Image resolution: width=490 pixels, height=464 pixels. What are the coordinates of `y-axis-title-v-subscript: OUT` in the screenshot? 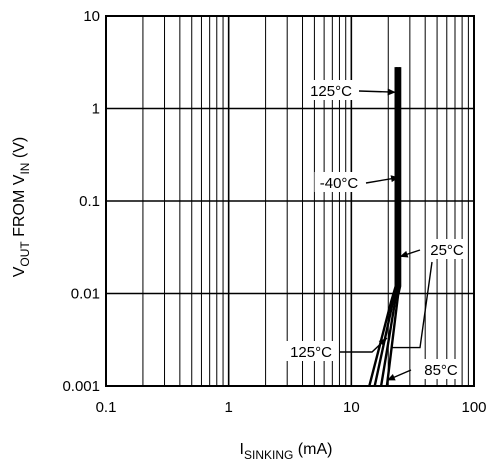 It's located at (25, 254).